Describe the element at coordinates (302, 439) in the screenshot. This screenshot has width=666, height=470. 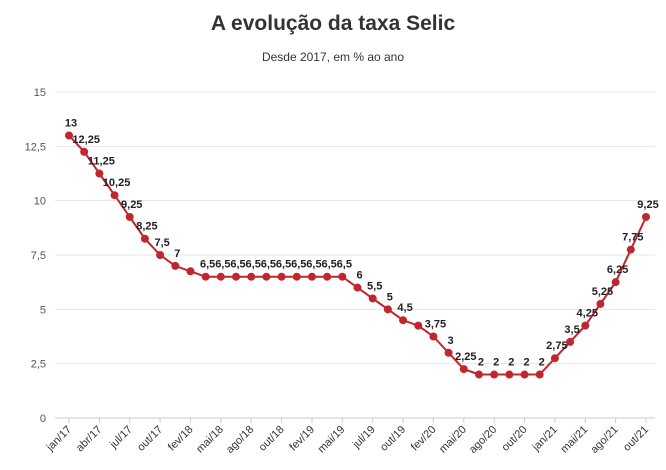
I see `x-tick-label: fev/19` at that location.